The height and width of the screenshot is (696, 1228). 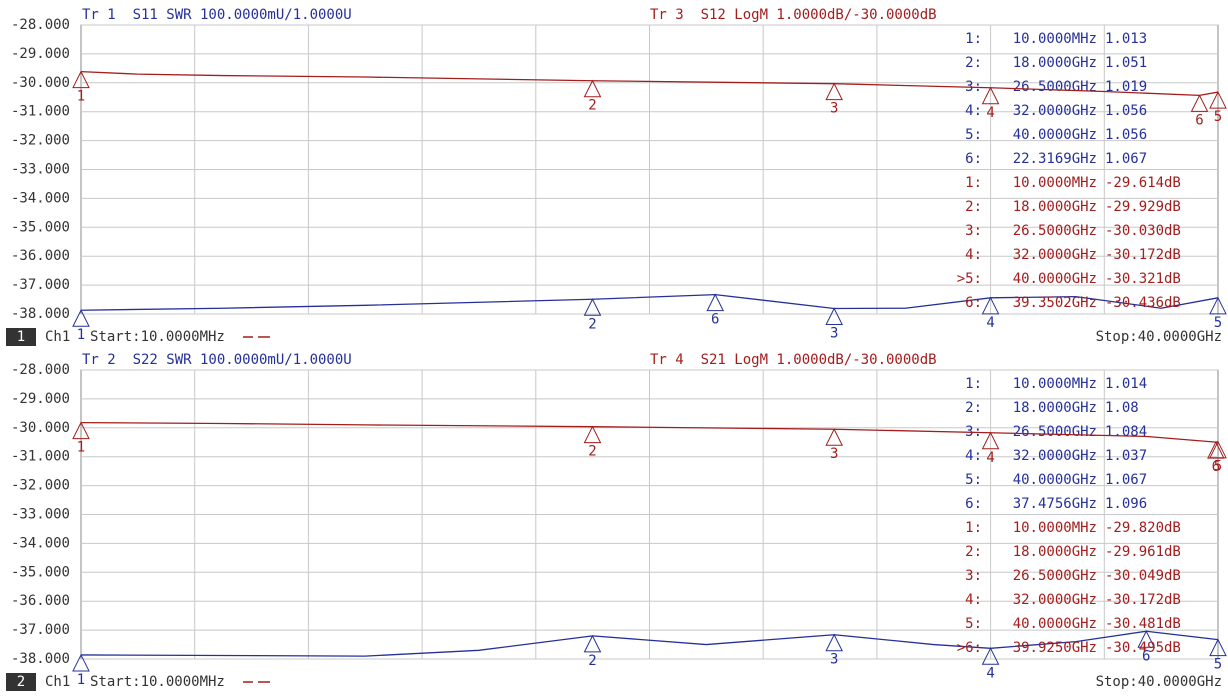 What do you see at coordinates (1126, 456) in the screenshot?
I see `marker-value: 1.037` at bounding box center [1126, 456].